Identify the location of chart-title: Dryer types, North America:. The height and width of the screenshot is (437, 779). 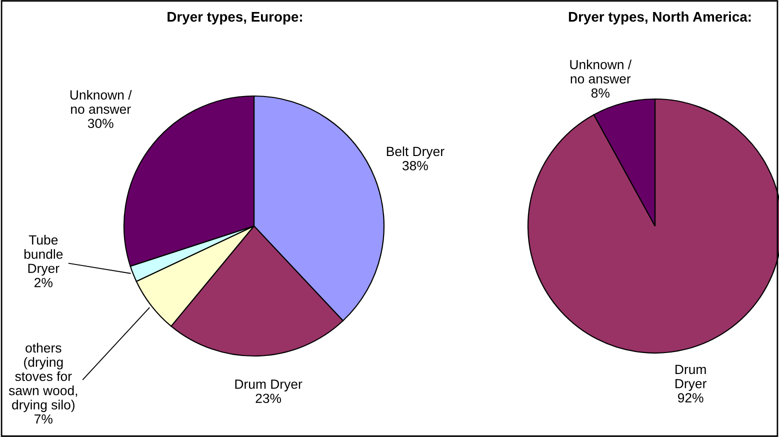
(659, 18).